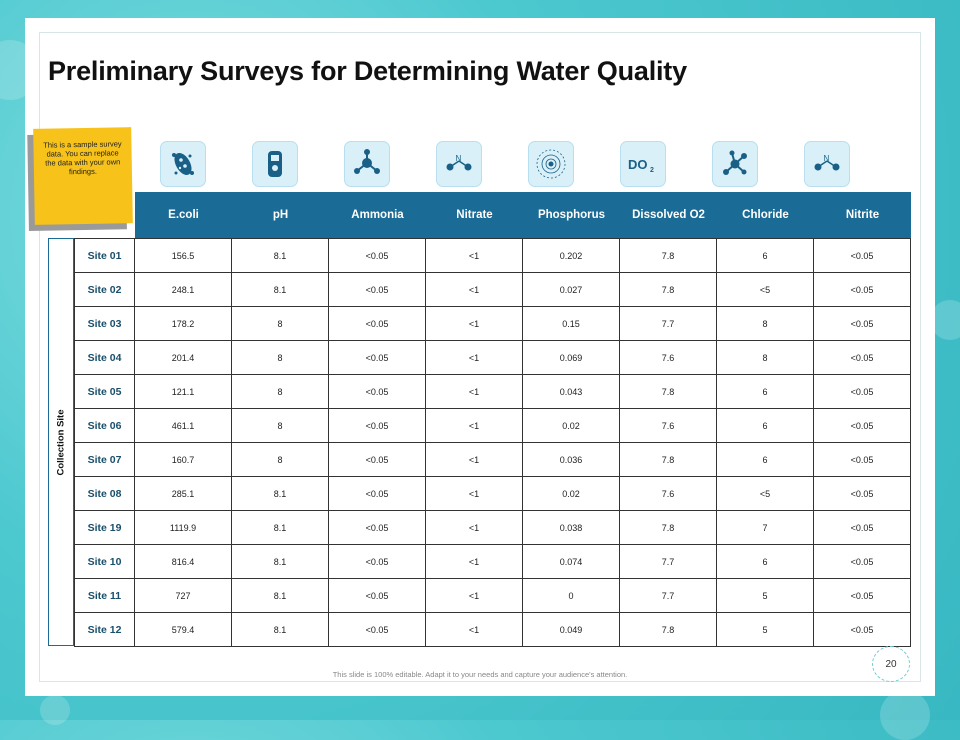 This screenshot has width=960, height=740. Describe the element at coordinates (183, 459) in the screenshot. I see `value-cell: 160.7` at that location.